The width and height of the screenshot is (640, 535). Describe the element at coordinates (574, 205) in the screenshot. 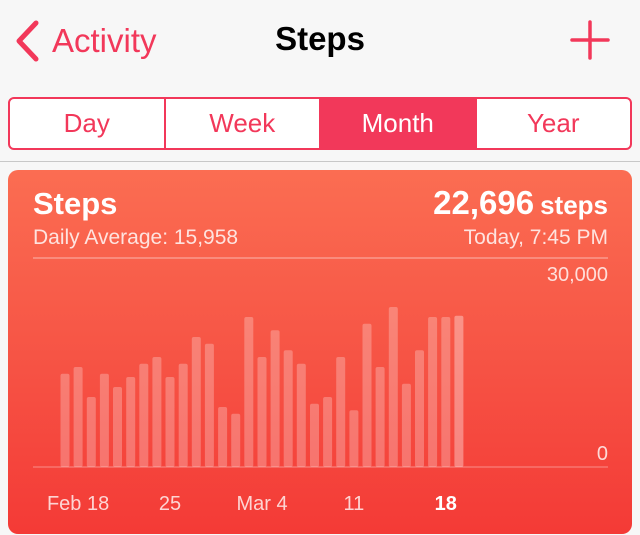

I see `steps-total-unit: steps` at that location.